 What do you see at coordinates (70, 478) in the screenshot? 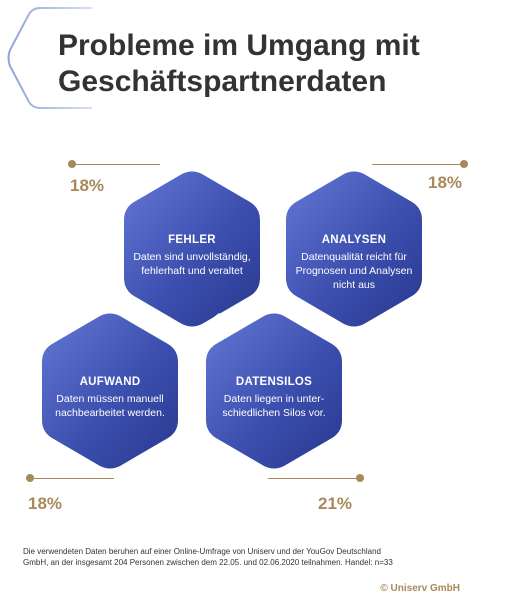
I see `connector-line-aufwand` at bounding box center [70, 478].